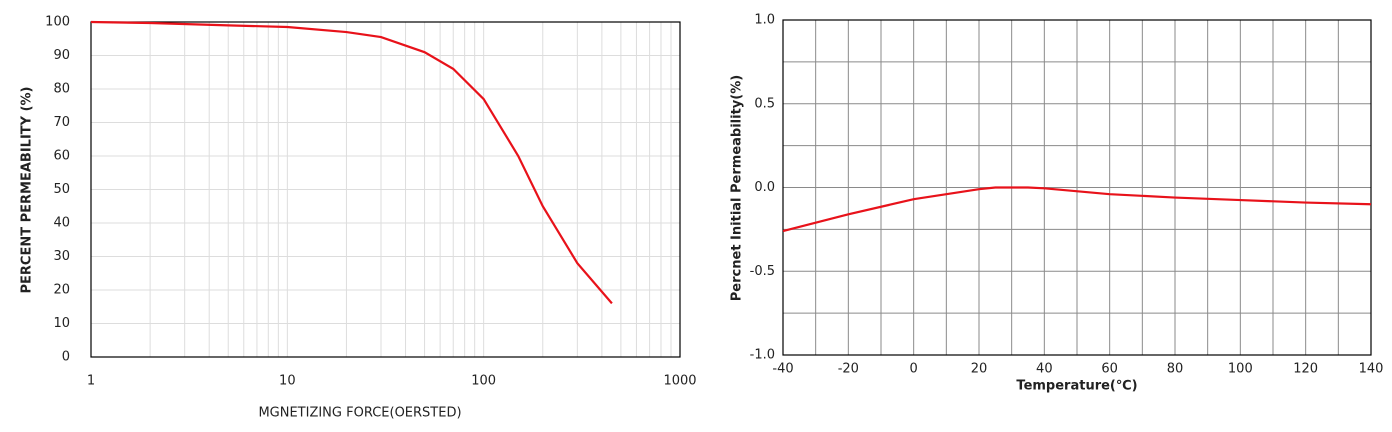 The image size is (1392, 432). I want to click on y-axis-label: Percnet Initial Permeability(%), so click(737, 188).